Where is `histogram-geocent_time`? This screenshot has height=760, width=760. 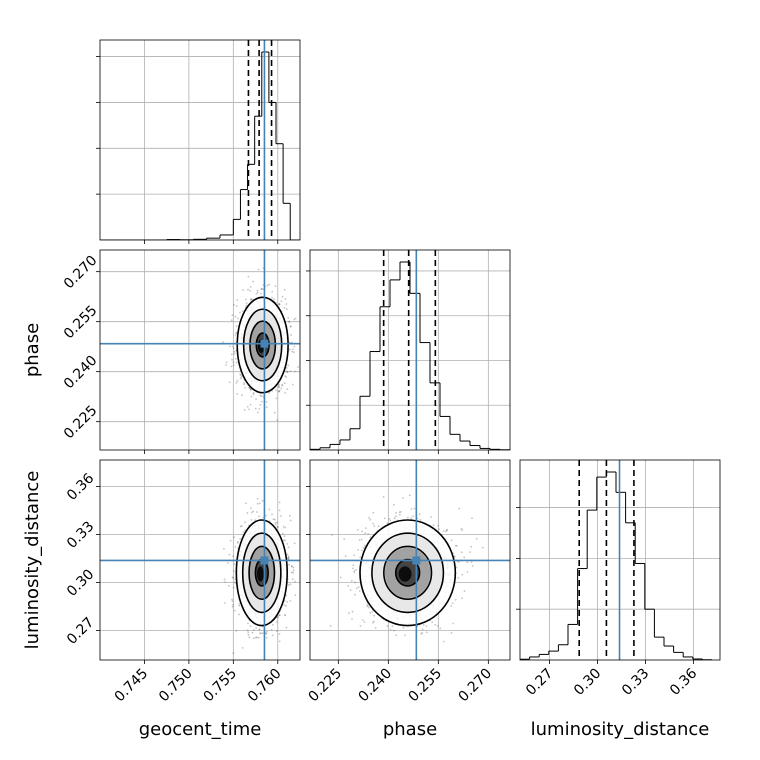 histogram-geocent_time is located at coordinates (200, 140).